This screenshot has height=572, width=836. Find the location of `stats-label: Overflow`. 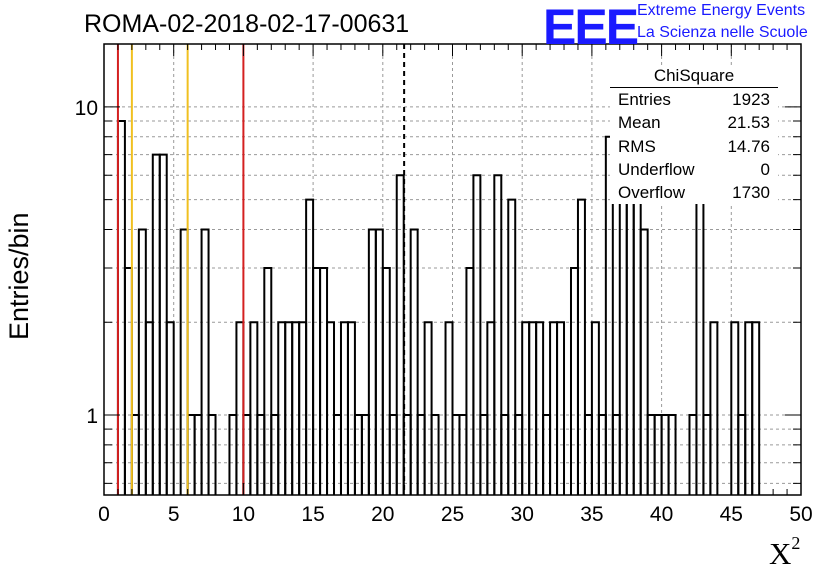

stats-label: Overflow is located at coordinates (652, 193).